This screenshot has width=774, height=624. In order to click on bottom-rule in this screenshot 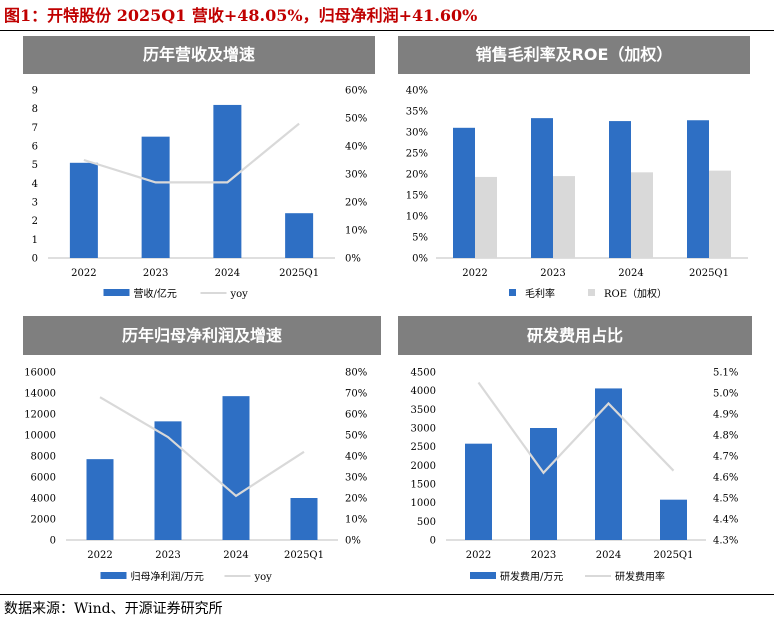, I will do `click(387, 594)`.